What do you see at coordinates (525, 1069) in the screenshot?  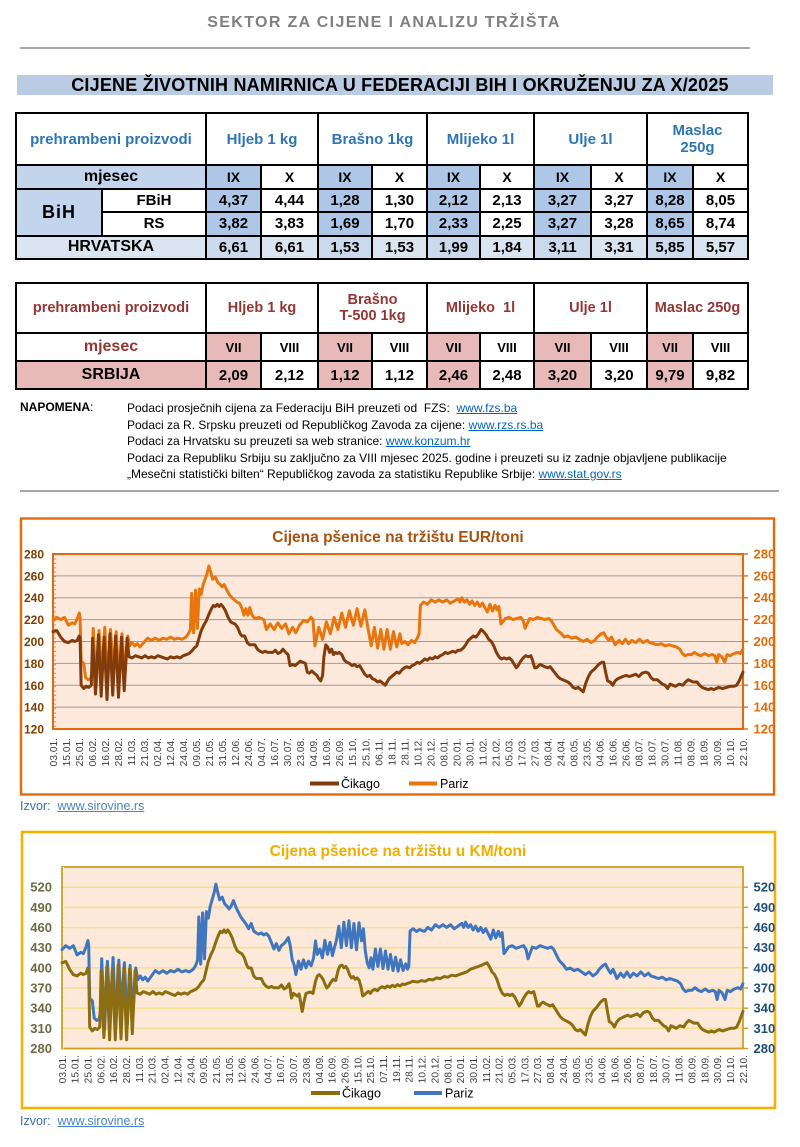 I see `svg-text: 17.03.` at bounding box center [525, 1069].